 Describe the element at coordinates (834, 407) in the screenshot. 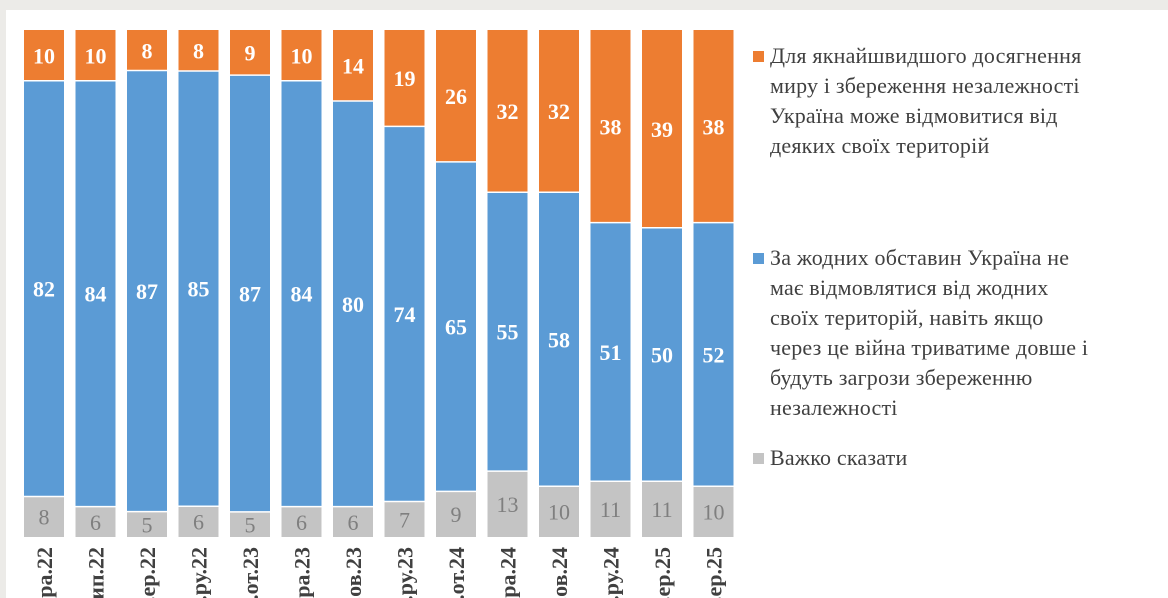

I see `legend-entry-line: незалежності` at that location.